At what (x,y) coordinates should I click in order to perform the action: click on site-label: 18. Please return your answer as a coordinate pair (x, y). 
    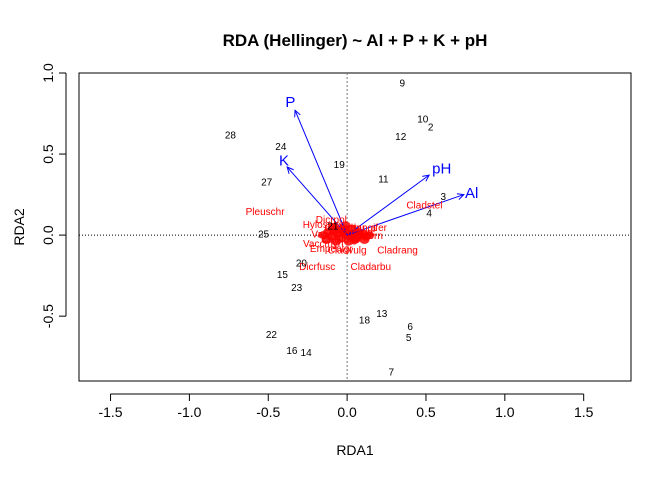
    Looking at the image, I should click on (365, 320).